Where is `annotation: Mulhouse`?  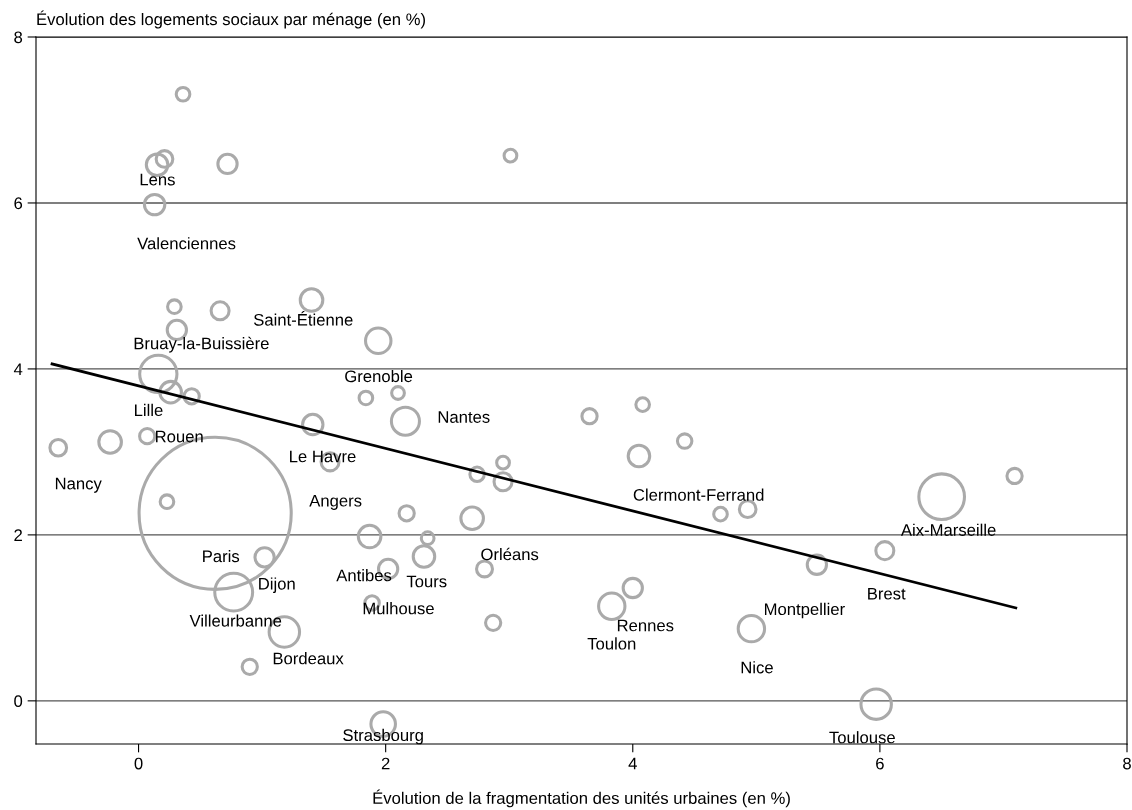 annotation: Mulhouse is located at coordinates (398, 608).